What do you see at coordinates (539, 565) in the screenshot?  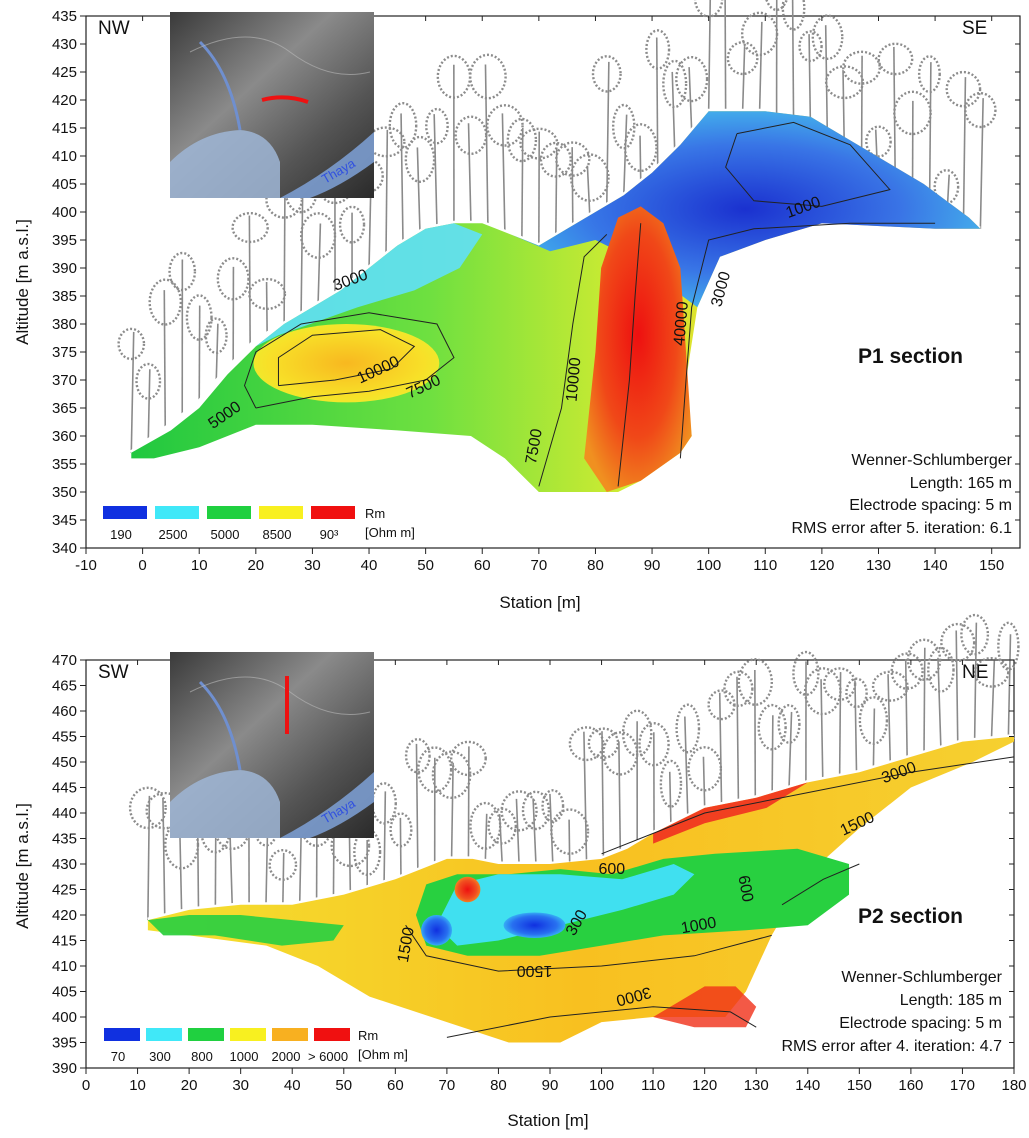 I see `p1-x-tick-label: 70` at bounding box center [539, 565].